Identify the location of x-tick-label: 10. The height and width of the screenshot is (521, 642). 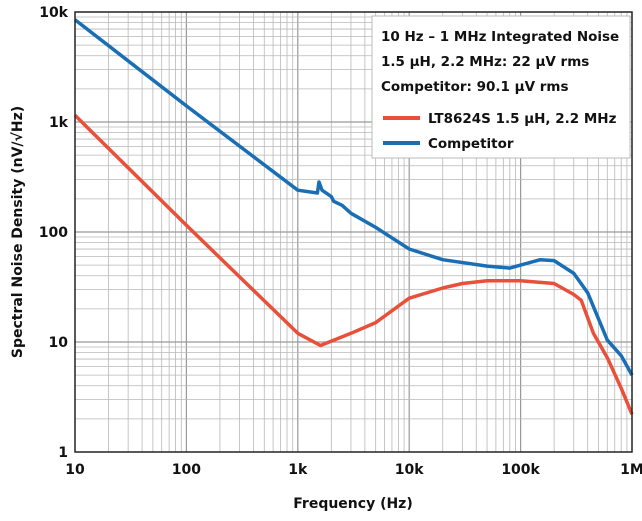
(75, 470).